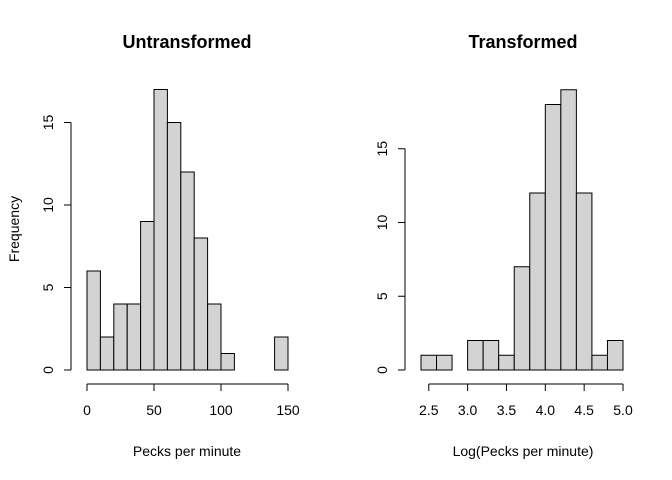  Describe the element at coordinates (522, 42) in the screenshot. I see `chart-title: Transformed` at that location.